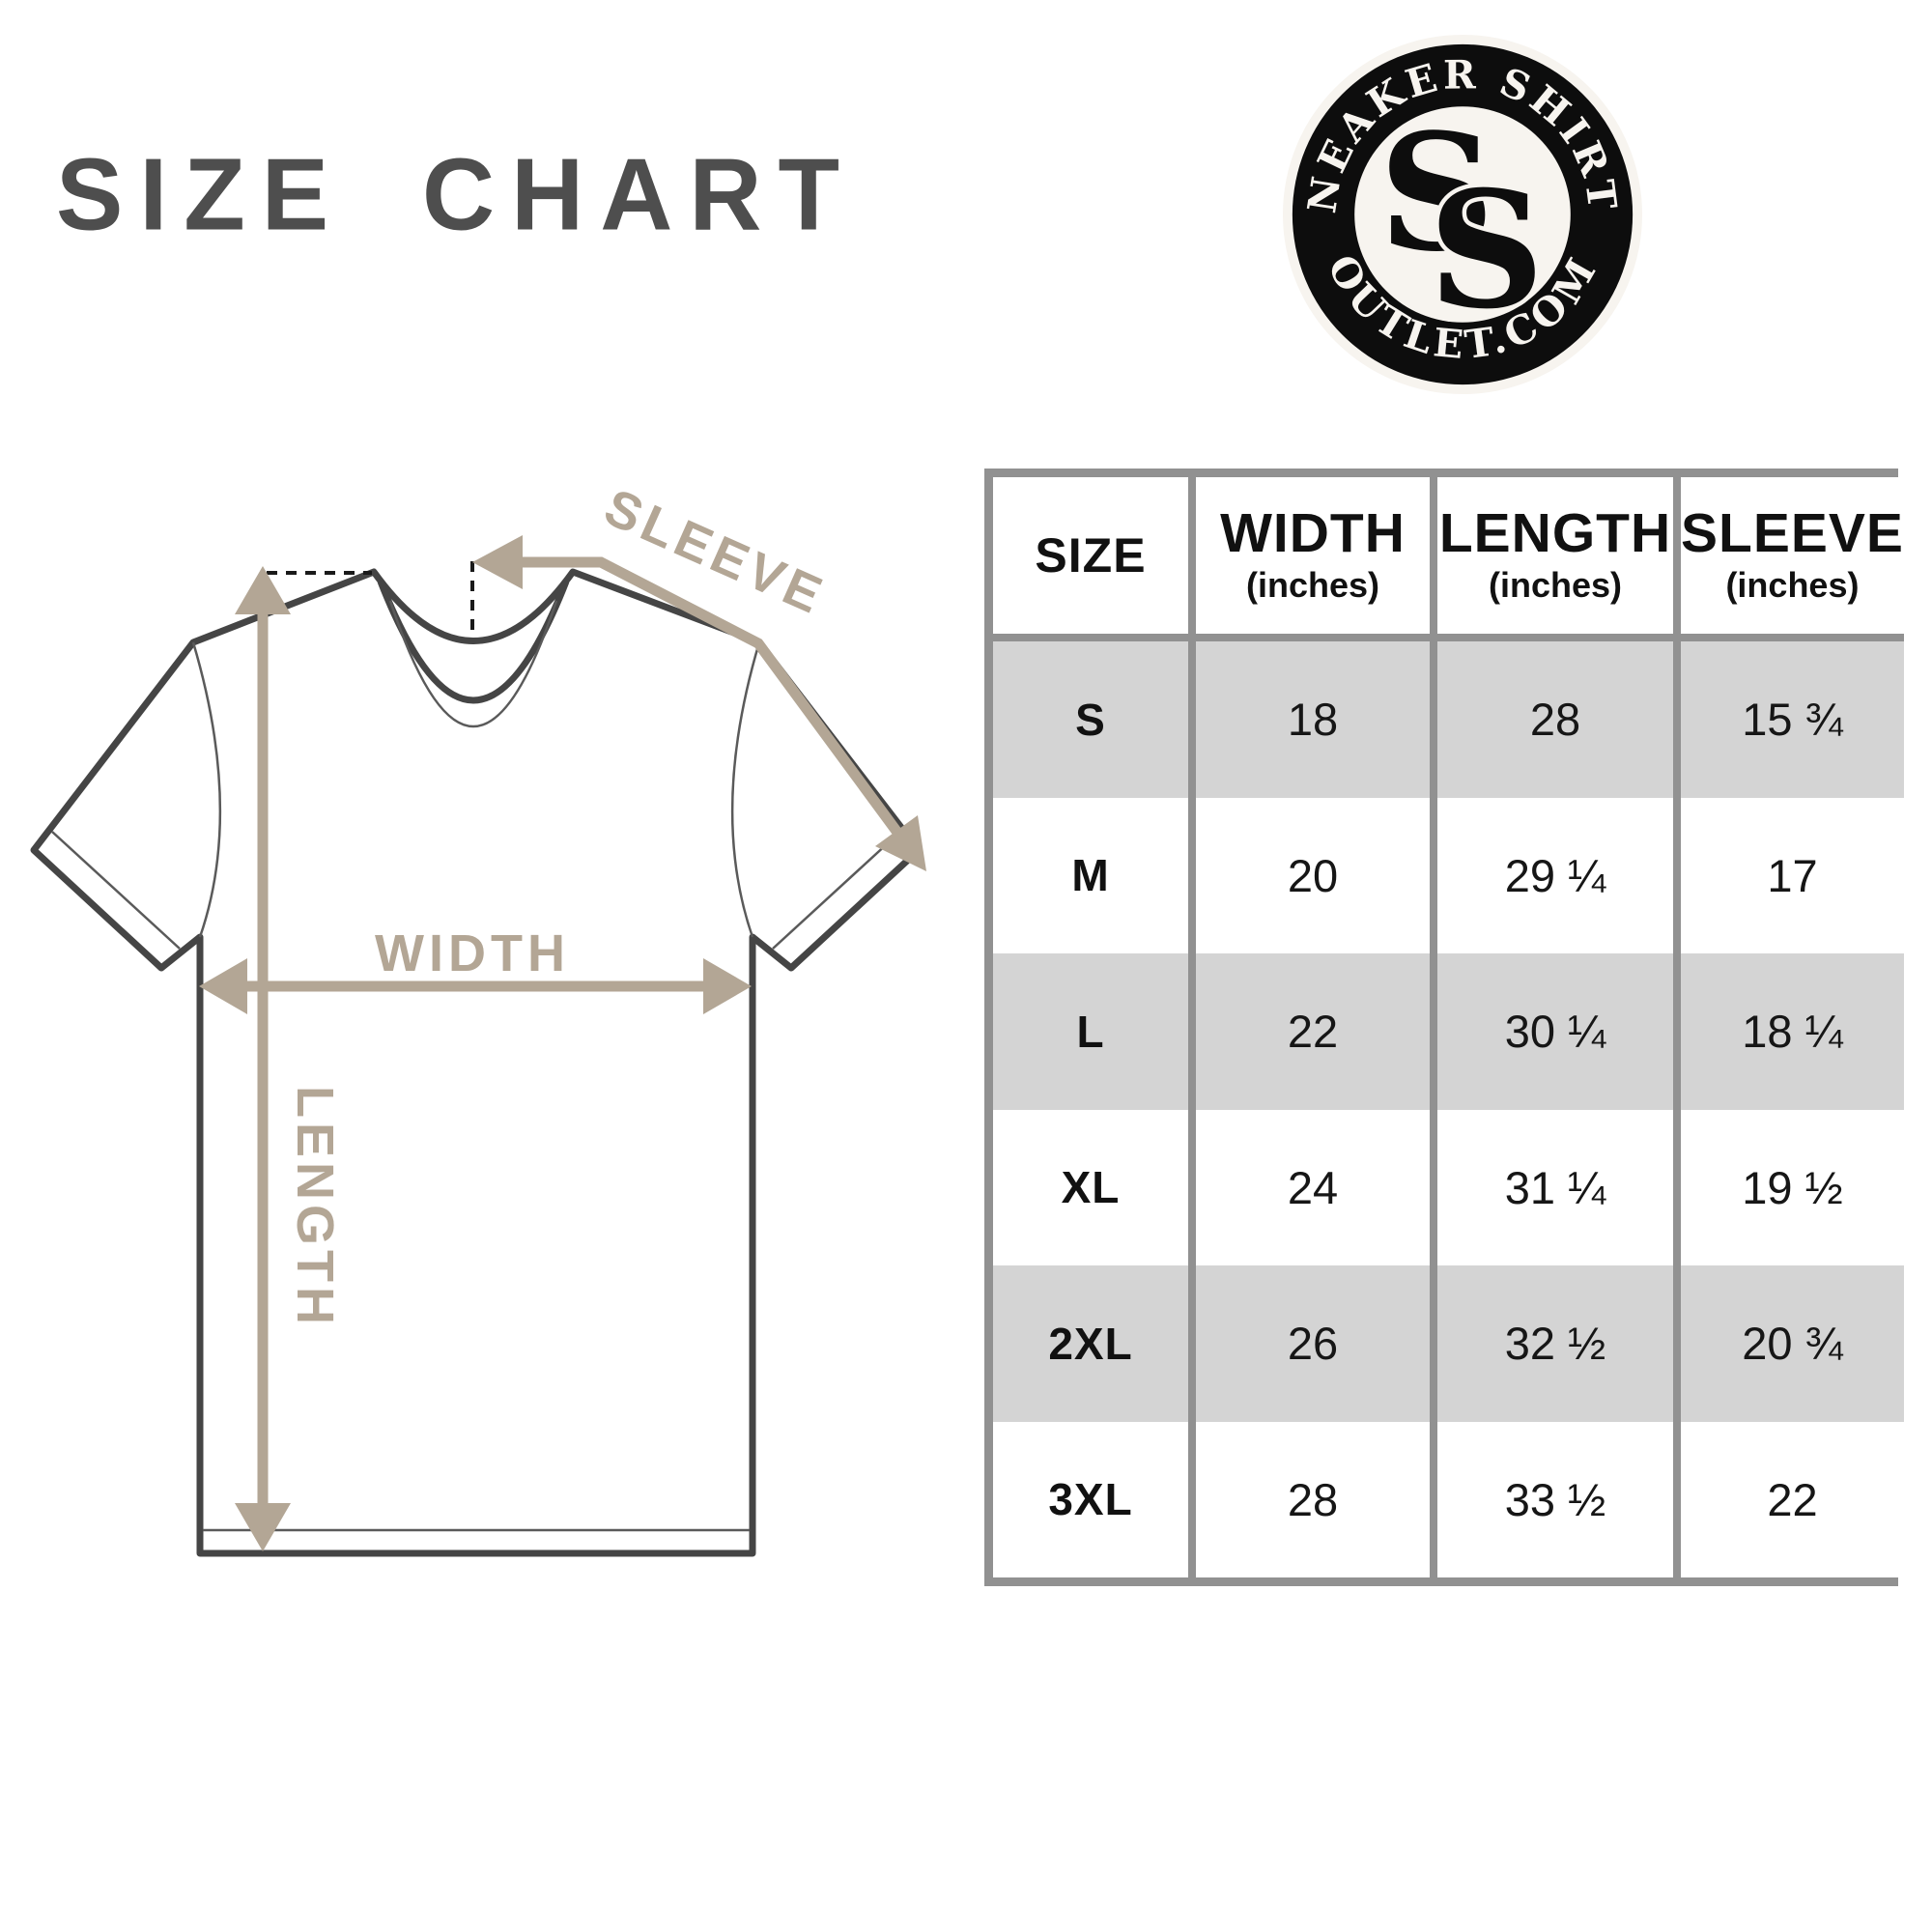  Describe the element at coordinates (1555, 875) in the screenshot. I see `length-value: 29 ¼` at that location.